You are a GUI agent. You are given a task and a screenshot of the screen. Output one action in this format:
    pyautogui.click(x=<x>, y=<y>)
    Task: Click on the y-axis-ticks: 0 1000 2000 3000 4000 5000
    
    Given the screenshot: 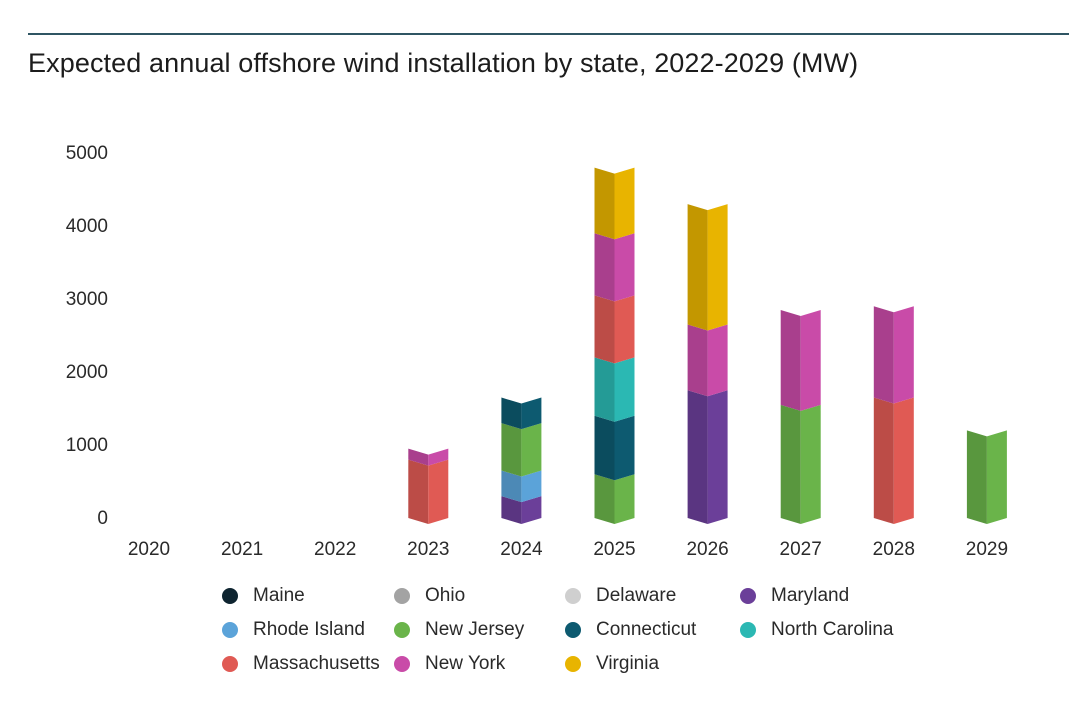 What is the action you would take?
    pyautogui.click(x=87, y=336)
    